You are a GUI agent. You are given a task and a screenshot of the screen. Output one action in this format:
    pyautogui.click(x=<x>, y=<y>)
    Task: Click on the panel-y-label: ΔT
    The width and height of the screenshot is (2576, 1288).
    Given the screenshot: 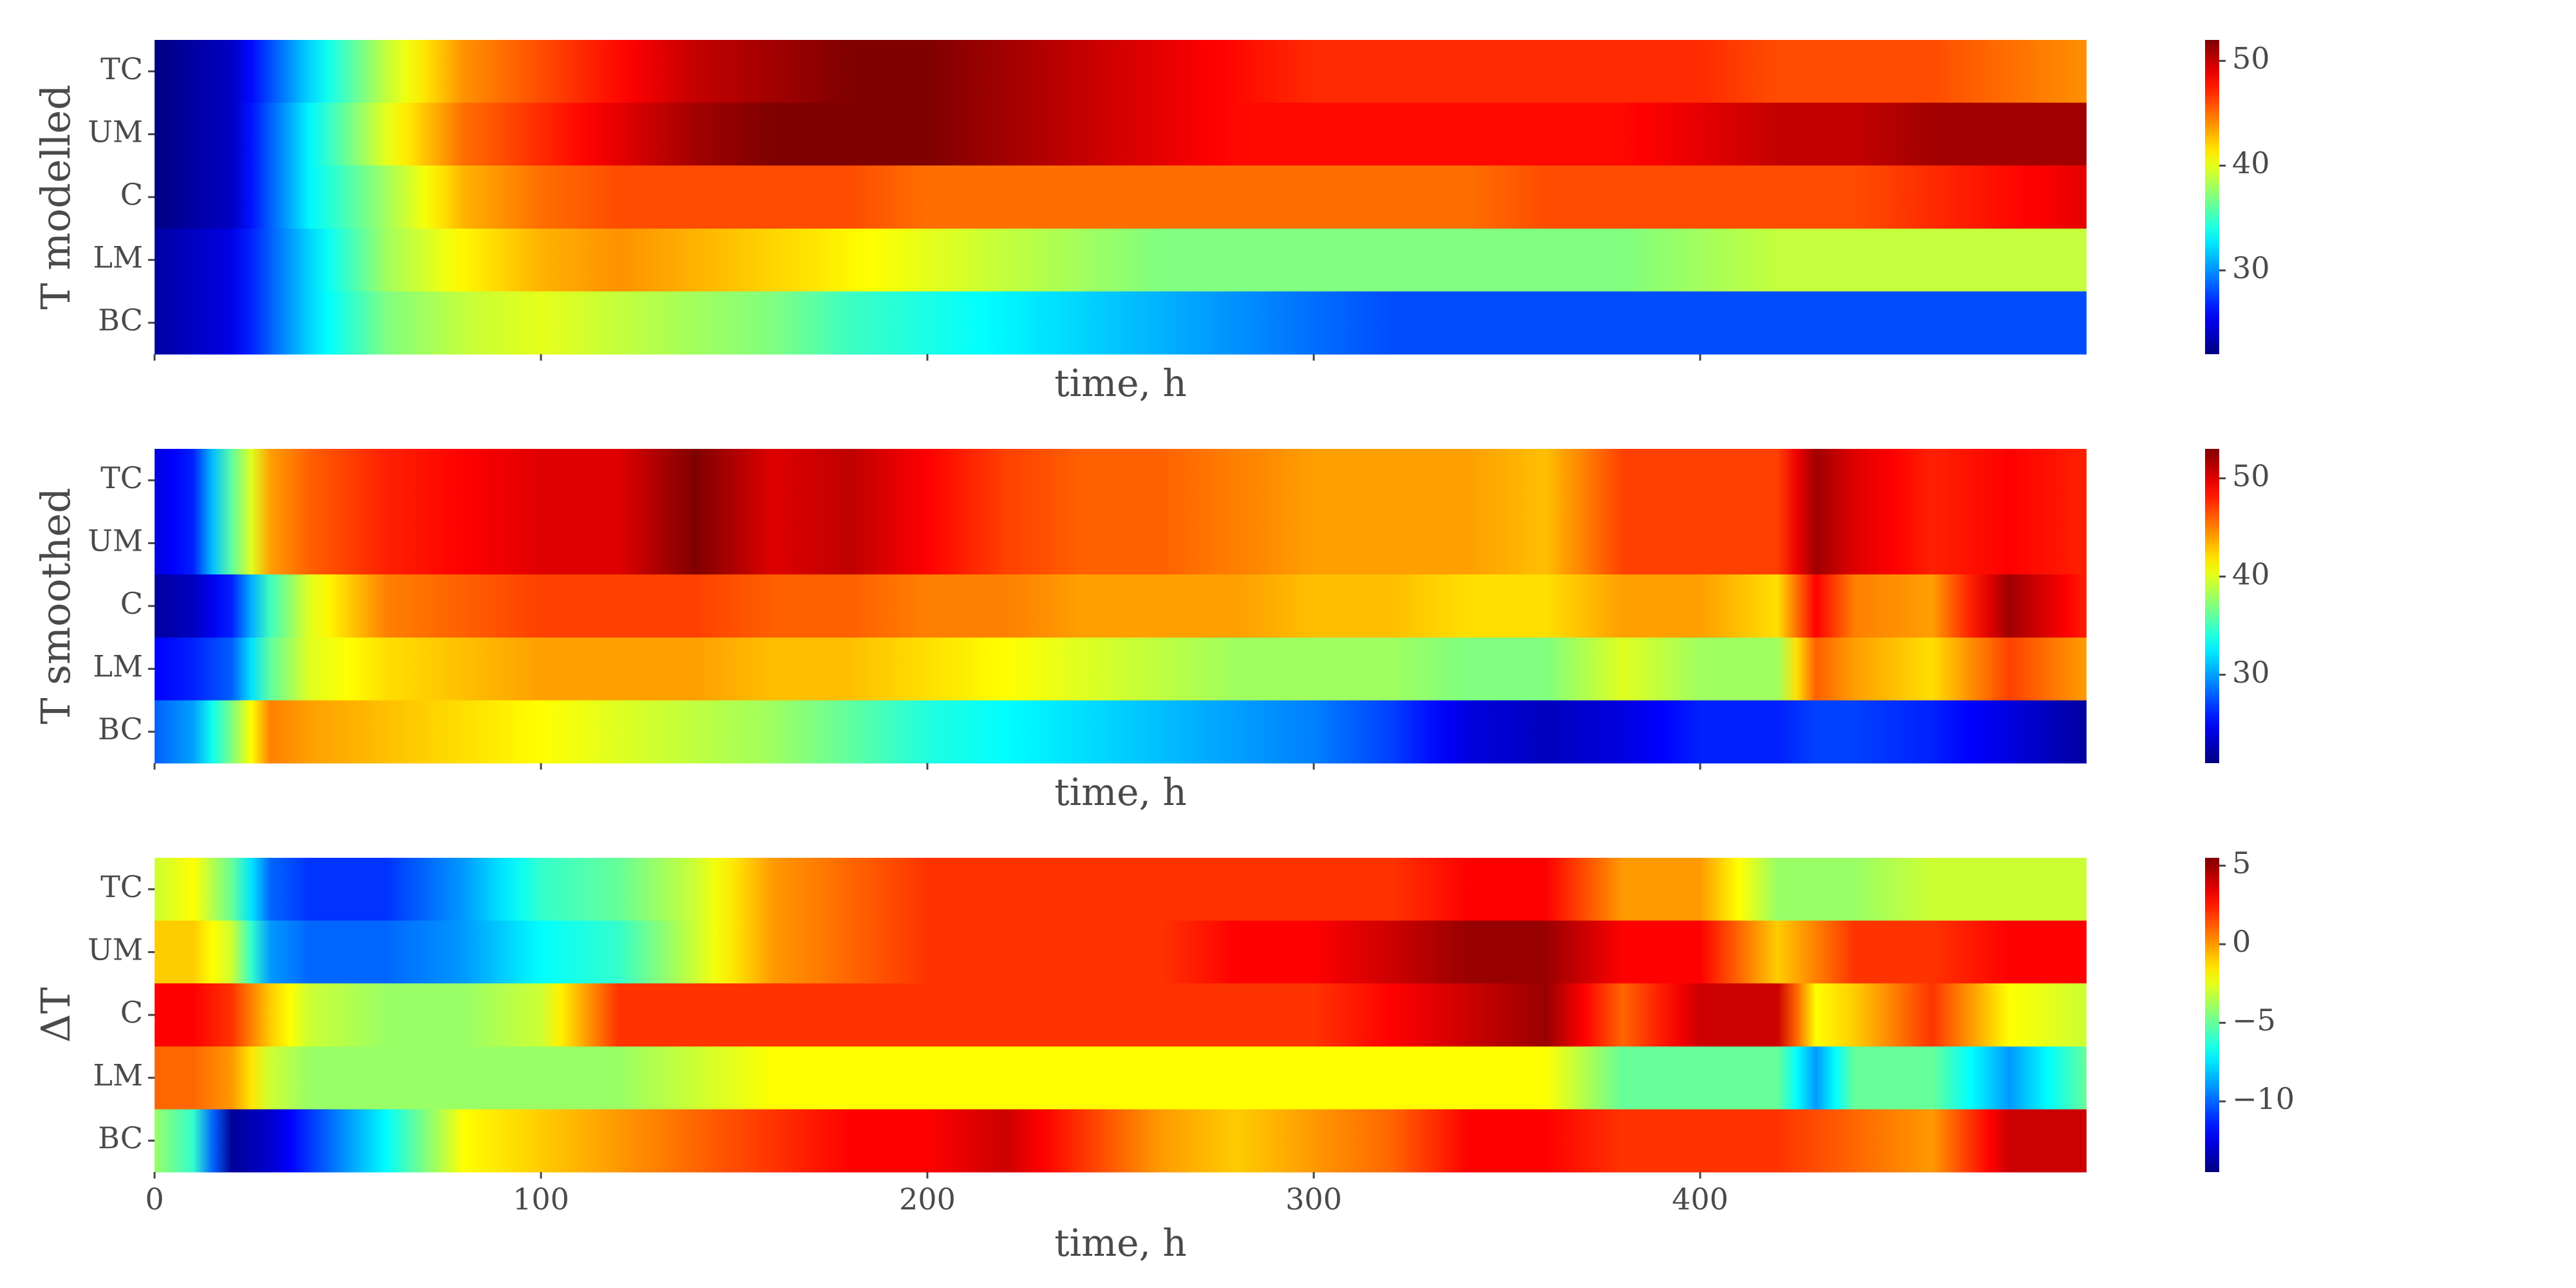 What is the action you would take?
    pyautogui.click(x=56, y=1015)
    